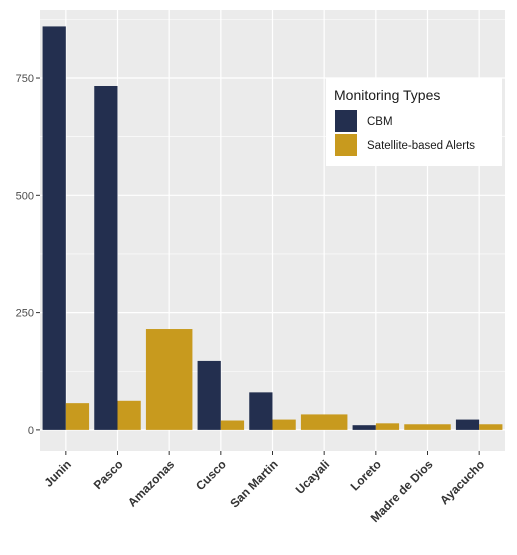 Image resolution: width=517 pixels, height=555 pixels. What do you see at coordinates (261, 411) in the screenshot?
I see `bar-cbm-san-martin` at bounding box center [261, 411].